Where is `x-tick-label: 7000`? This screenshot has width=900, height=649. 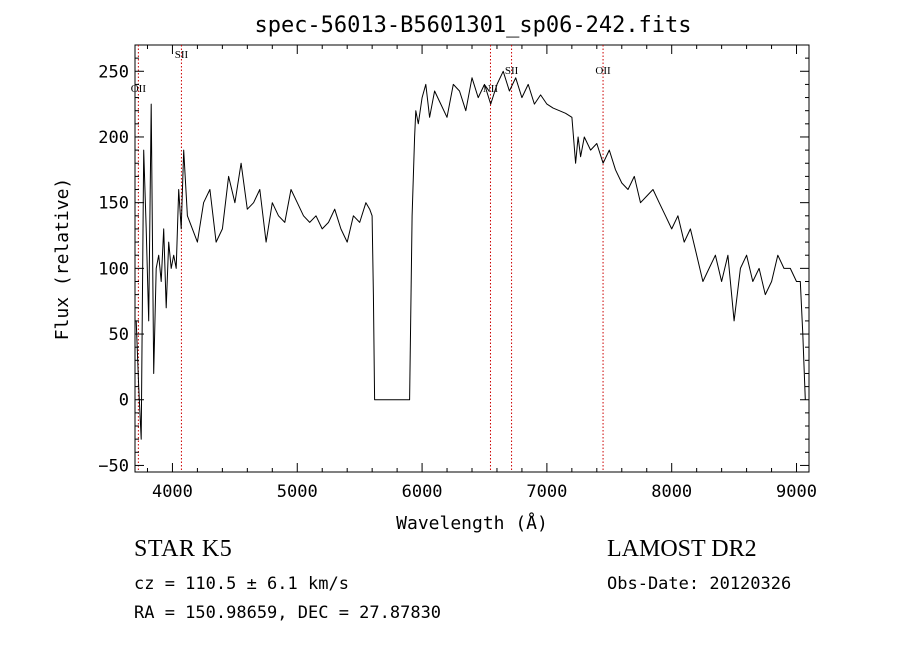
x-tick-label: 7000 is located at coordinates (546, 492).